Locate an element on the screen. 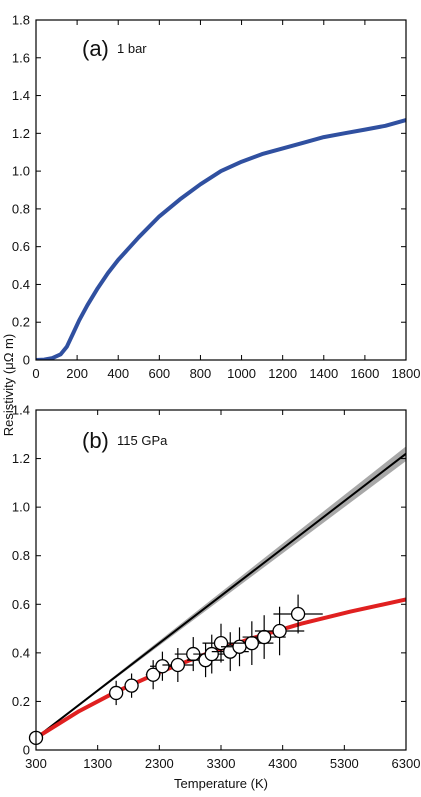  panel-a-y-tick-label: 0.6 is located at coordinates (21, 246).